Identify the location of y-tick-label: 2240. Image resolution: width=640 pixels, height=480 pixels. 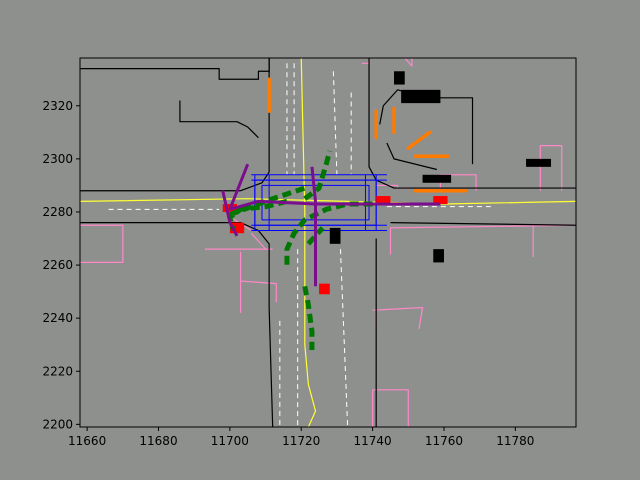
(57, 318).